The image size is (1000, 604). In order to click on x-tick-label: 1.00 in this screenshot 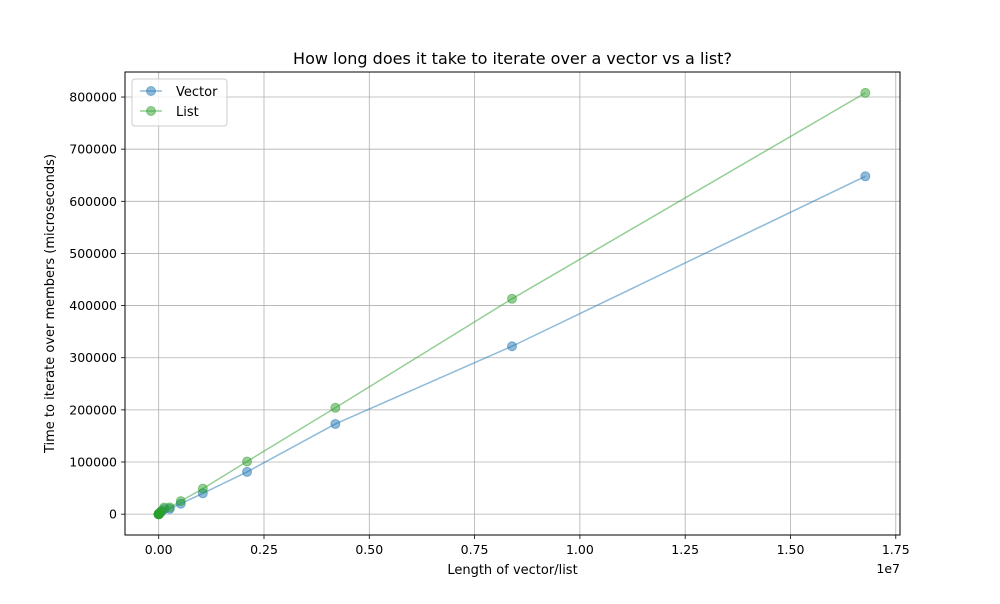, I will do `click(580, 549)`.